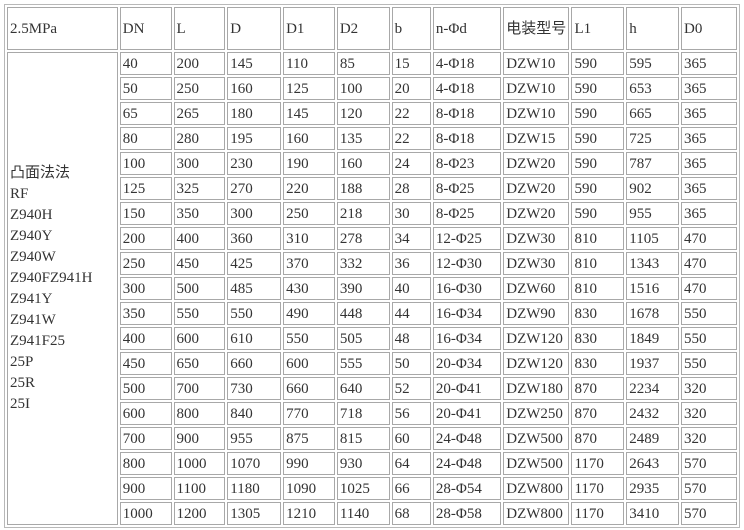 The height and width of the screenshot is (530, 744). Describe the element at coordinates (653, 213) in the screenshot. I see `data-cell: 955` at that location.